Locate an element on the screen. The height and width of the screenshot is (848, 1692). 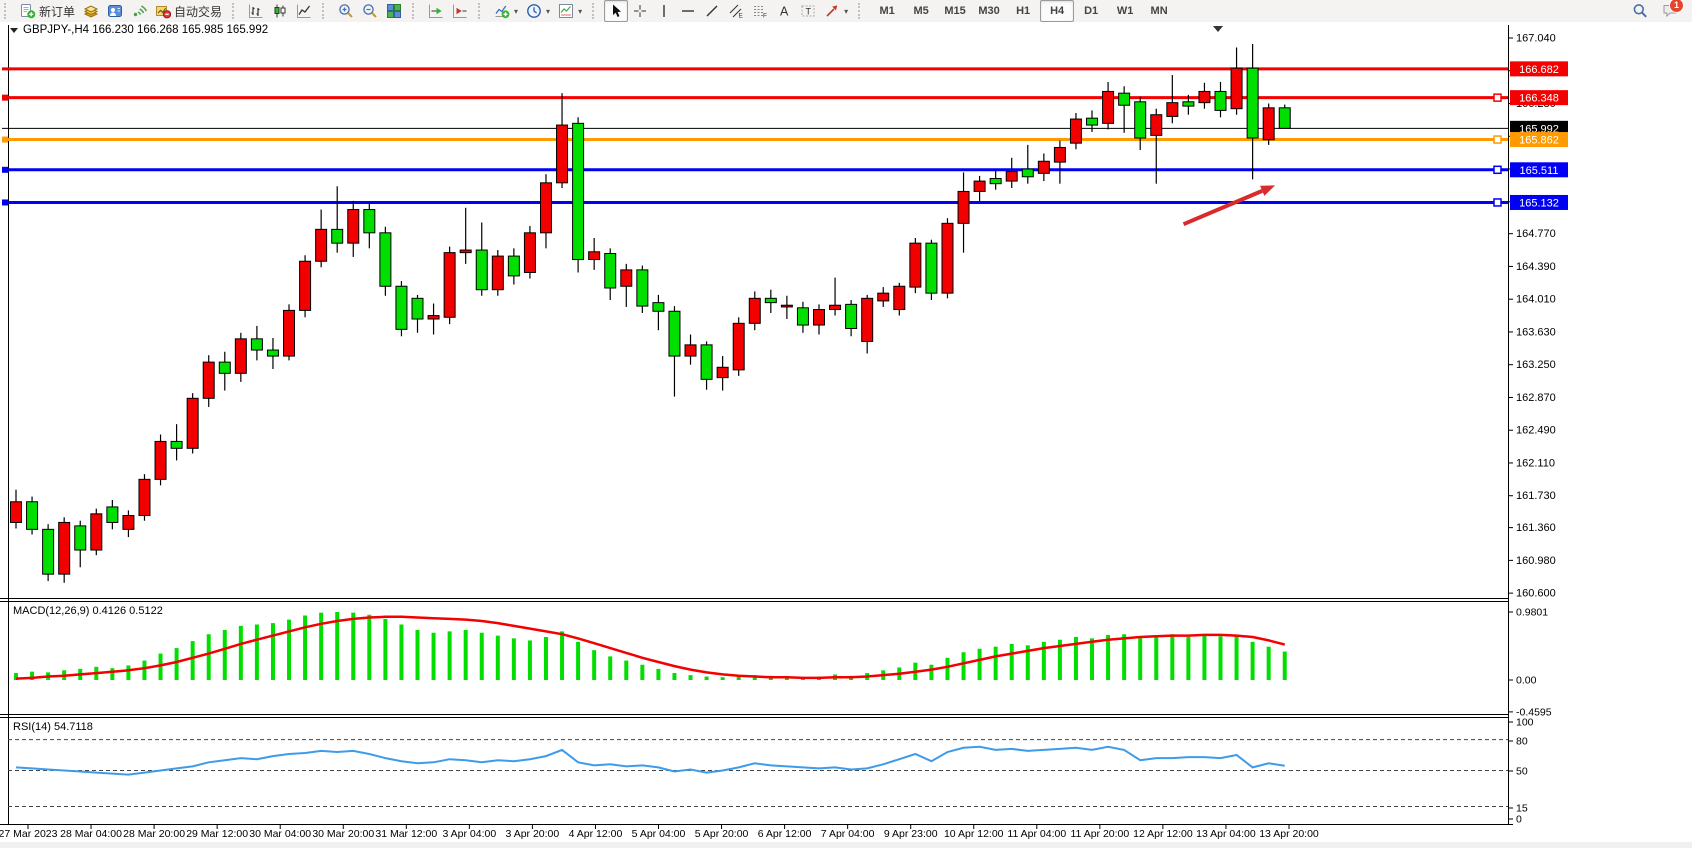
fibonacci-button: F is located at coordinates (760, 11).